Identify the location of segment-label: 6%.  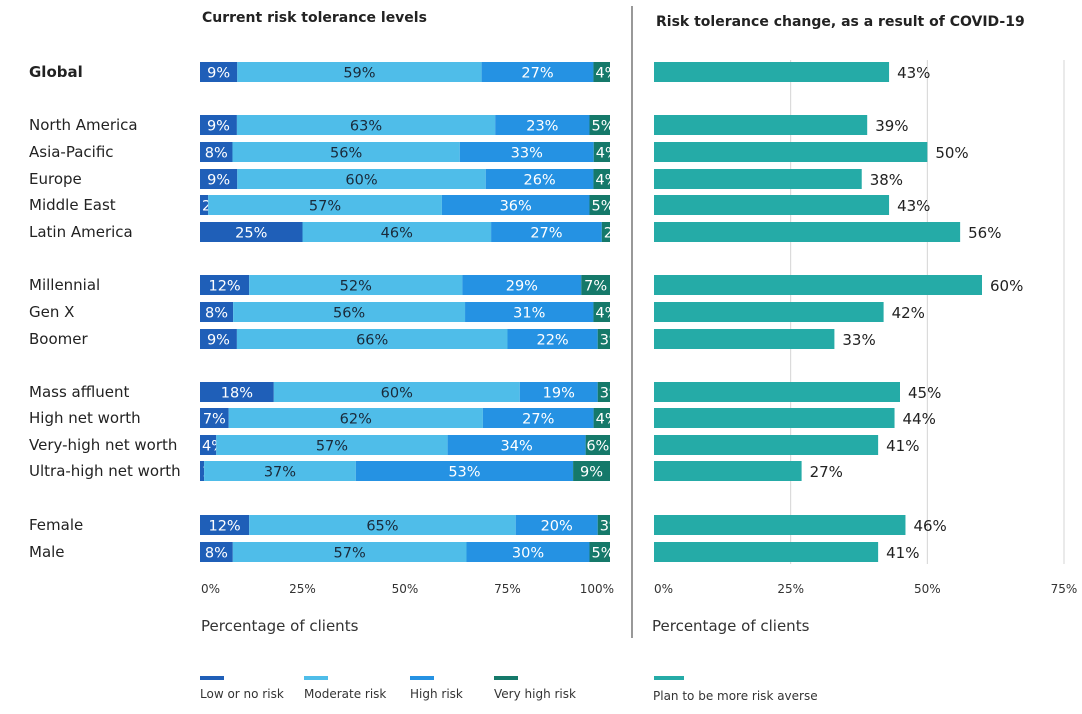
(597, 447).